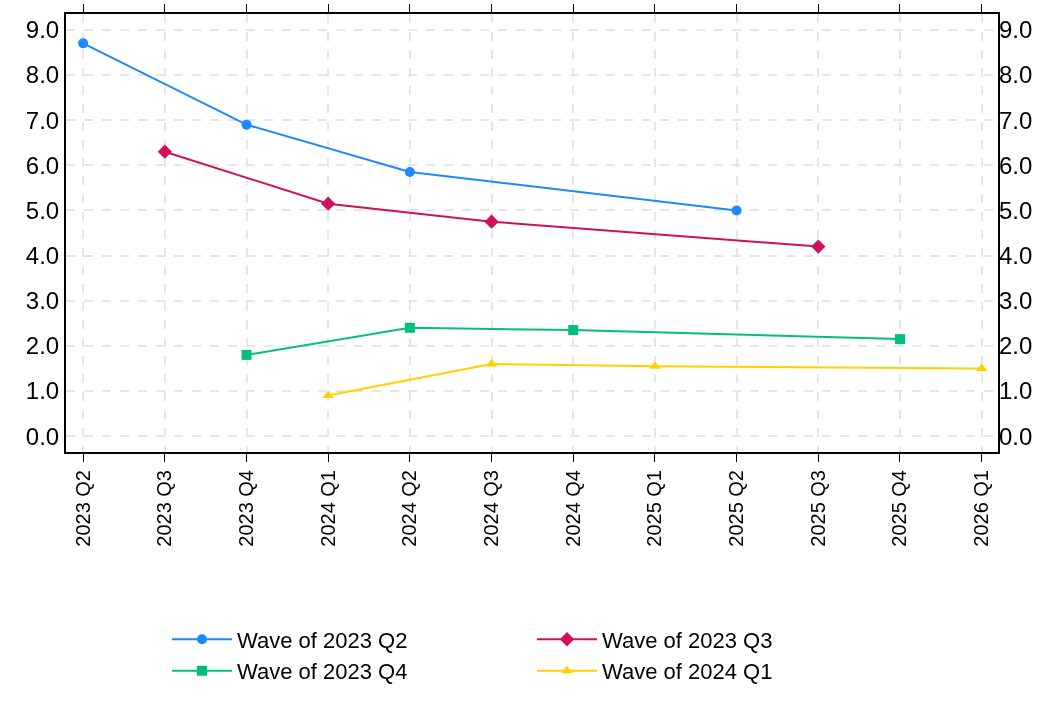  What do you see at coordinates (687, 640) in the screenshot?
I see `legend-label: Wave of 2023 Q3` at bounding box center [687, 640].